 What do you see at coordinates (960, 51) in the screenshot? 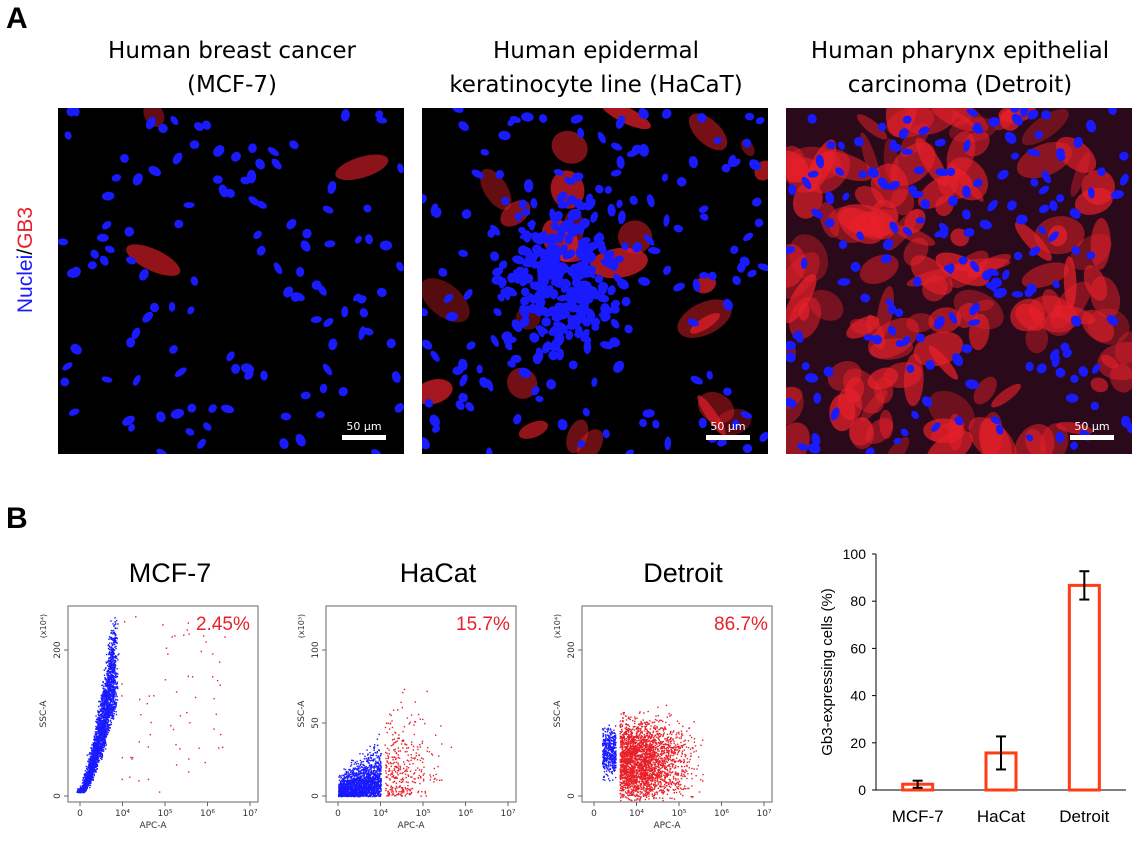
I see `image-title-line1: Human pharynx epithelial` at bounding box center [960, 51].